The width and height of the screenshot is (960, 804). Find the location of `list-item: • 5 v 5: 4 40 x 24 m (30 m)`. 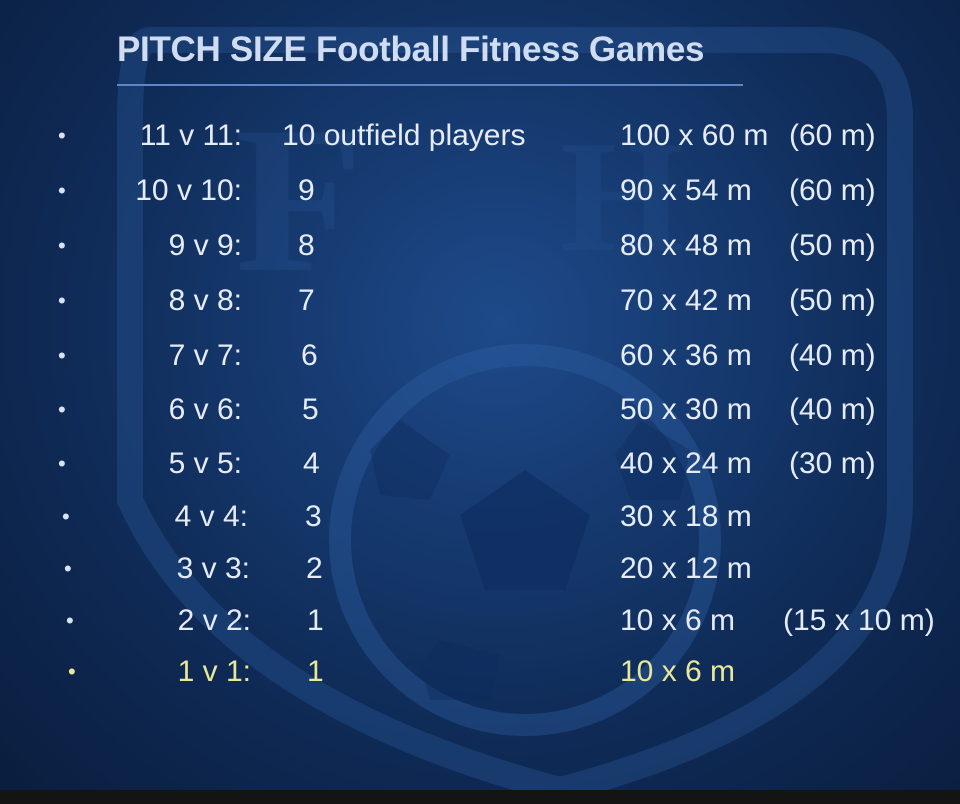

list-item: • 5 v 5: 4 40 x 24 m (30 m) is located at coordinates (480, 464).